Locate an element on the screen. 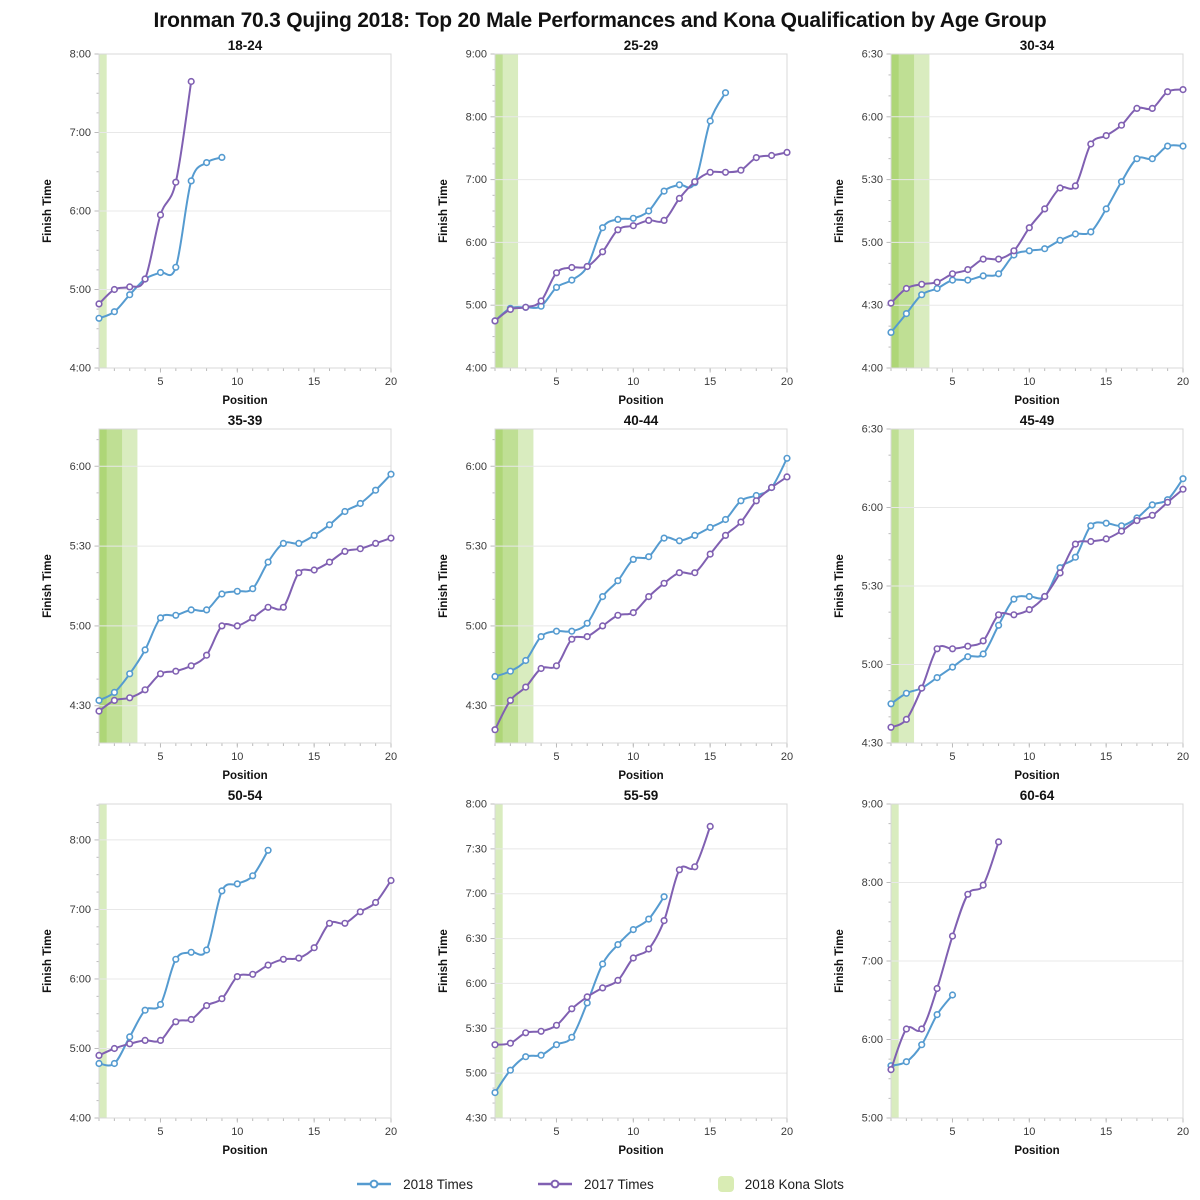 Image resolution: width=1200 pixels, height=1200 pixels. svg-text: 6:30 is located at coordinates (872, 430).